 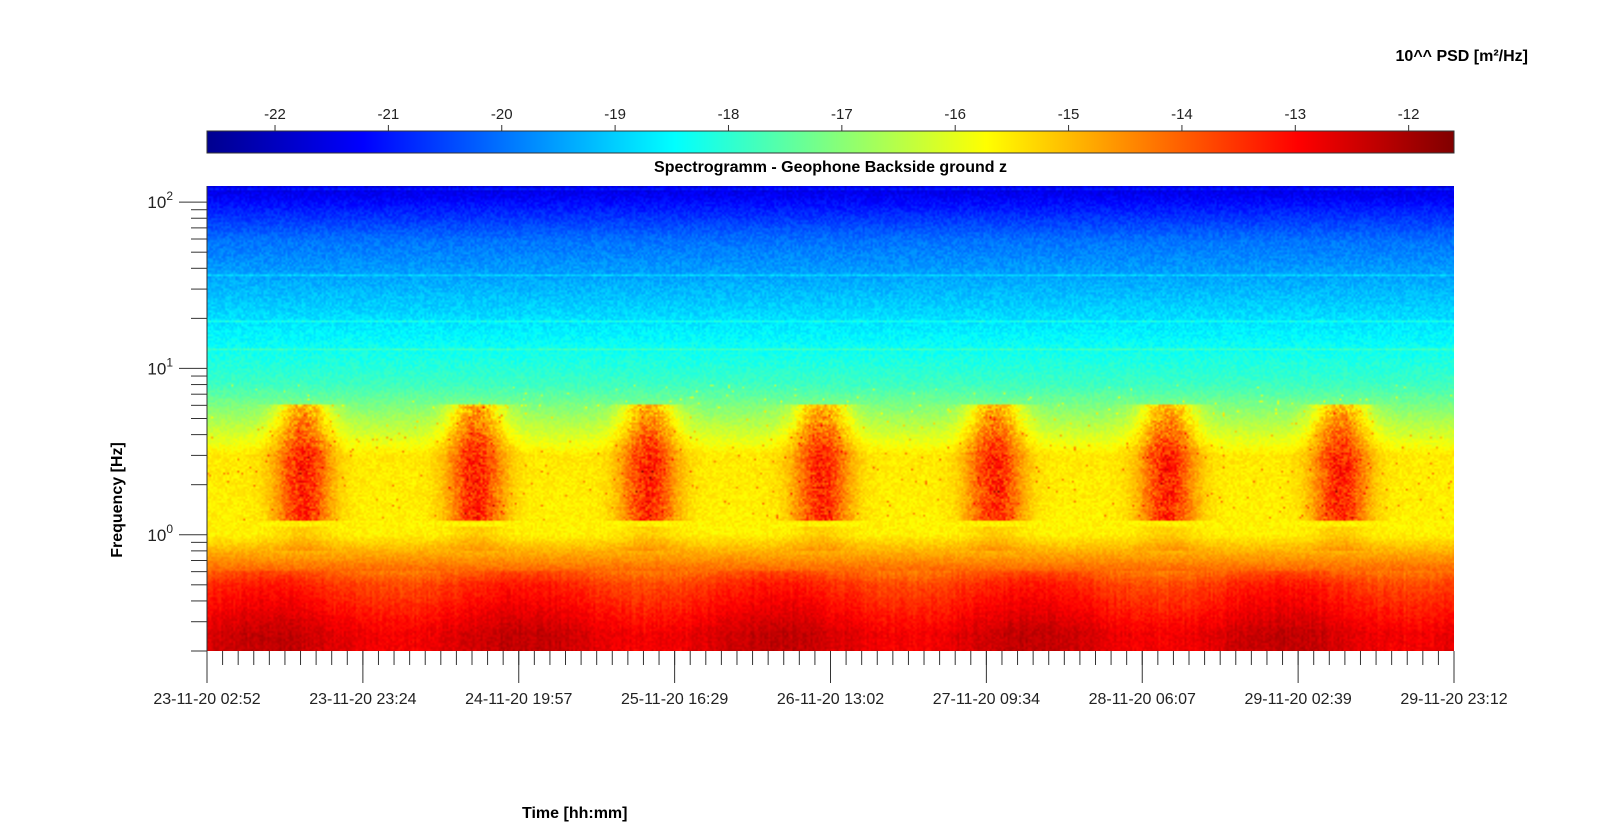 What do you see at coordinates (206, 699) in the screenshot?
I see `x-tick-label: 23-11-20 02:52` at bounding box center [206, 699].